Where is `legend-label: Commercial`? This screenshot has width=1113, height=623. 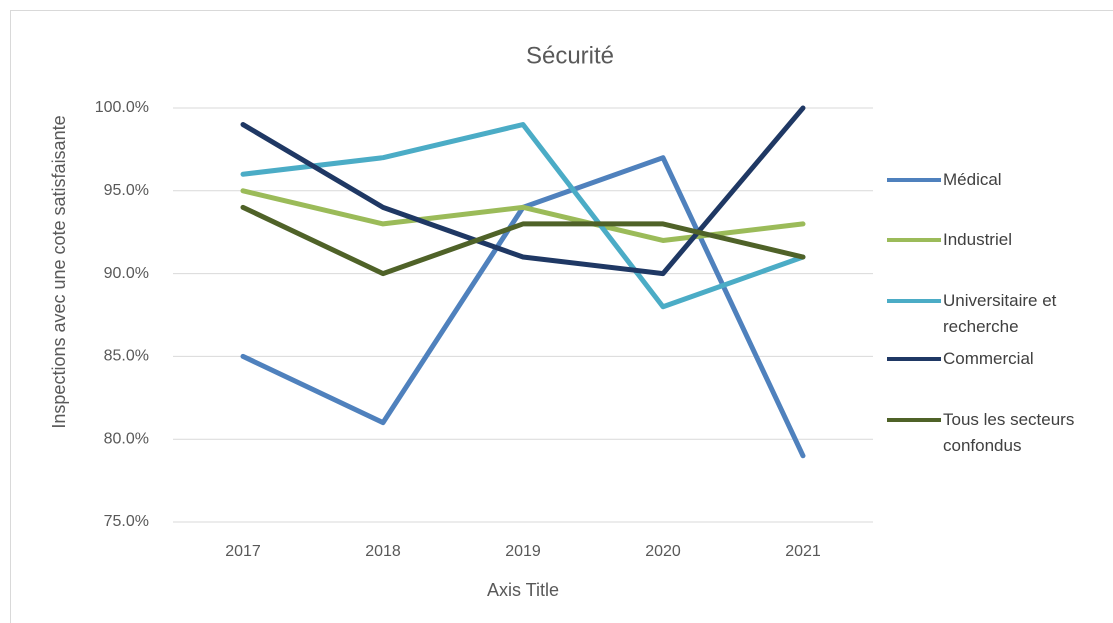 legend-label: Commercial is located at coordinates (988, 358).